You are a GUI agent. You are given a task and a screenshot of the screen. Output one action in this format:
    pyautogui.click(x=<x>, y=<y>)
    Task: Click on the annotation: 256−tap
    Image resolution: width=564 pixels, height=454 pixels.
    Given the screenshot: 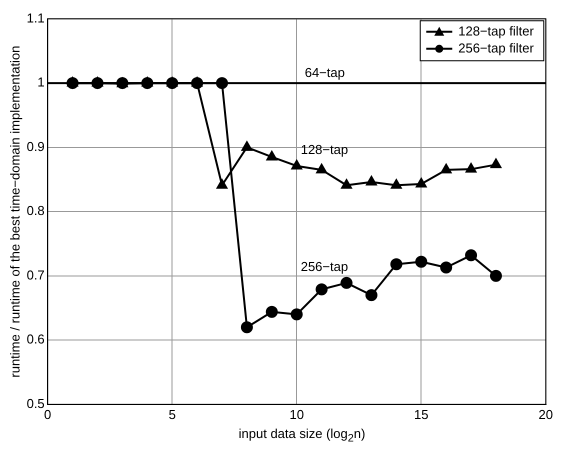 What is the action you would take?
    pyautogui.click(x=324, y=266)
    